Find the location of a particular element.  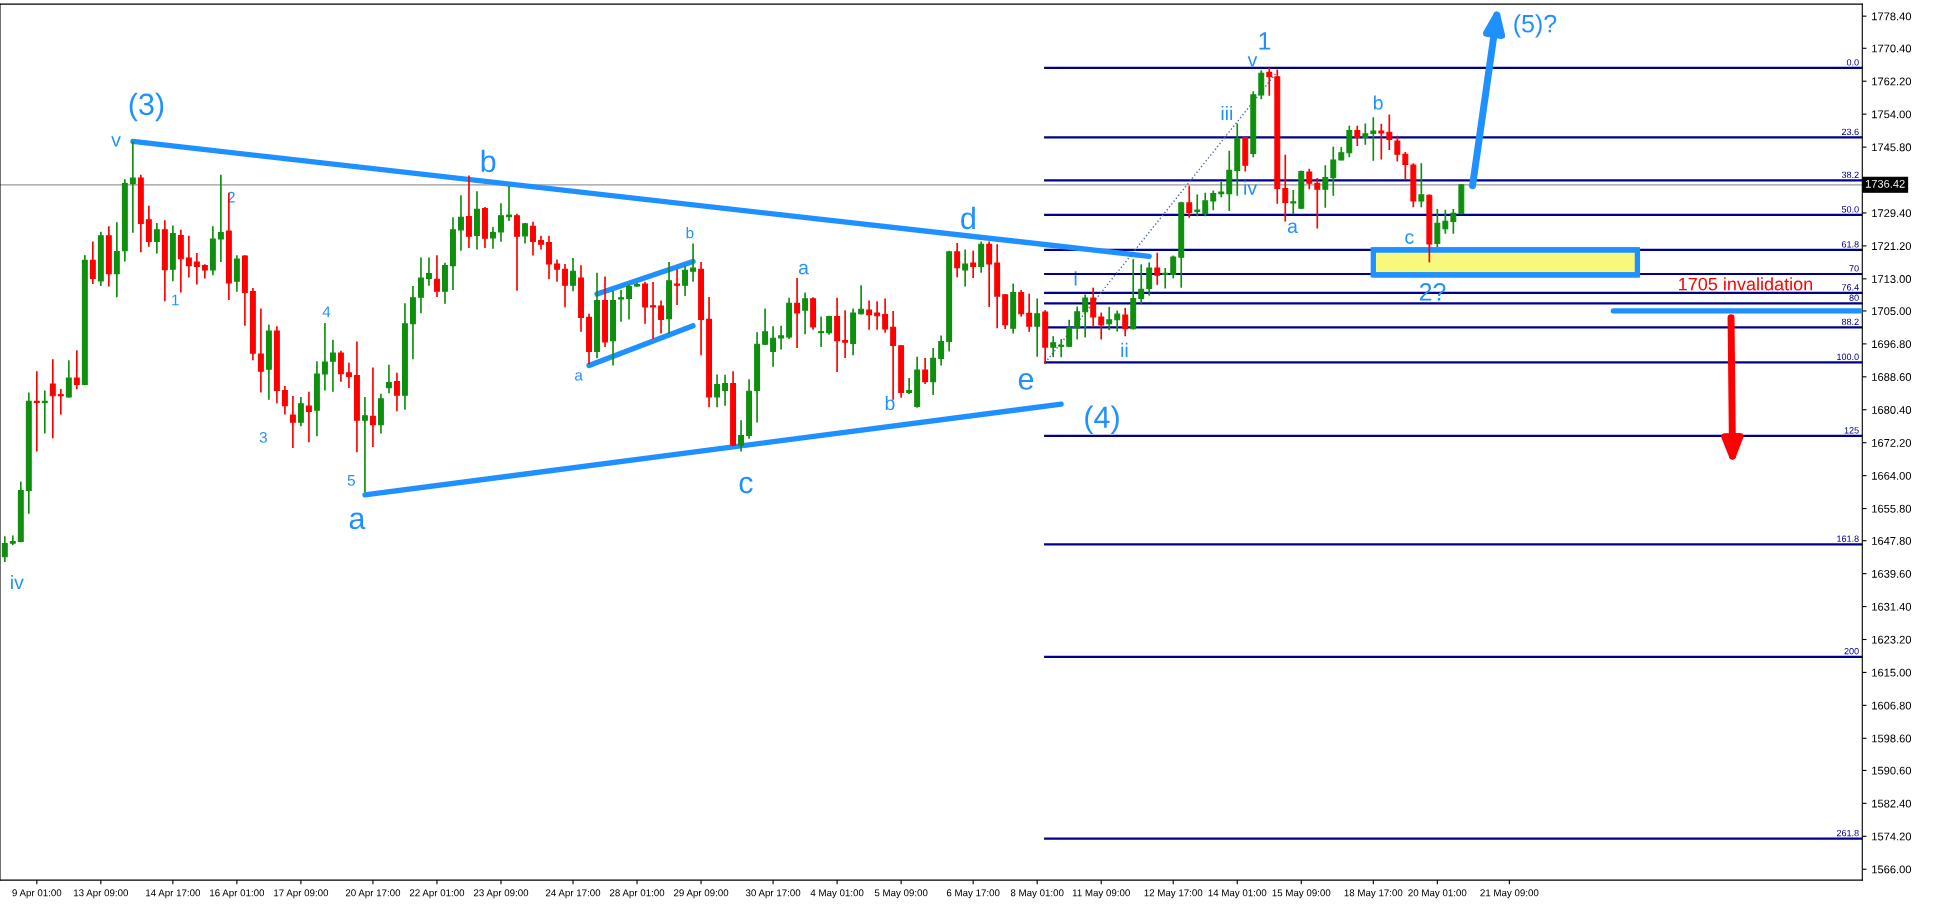

annotation: 161.8 is located at coordinates (1848, 538).